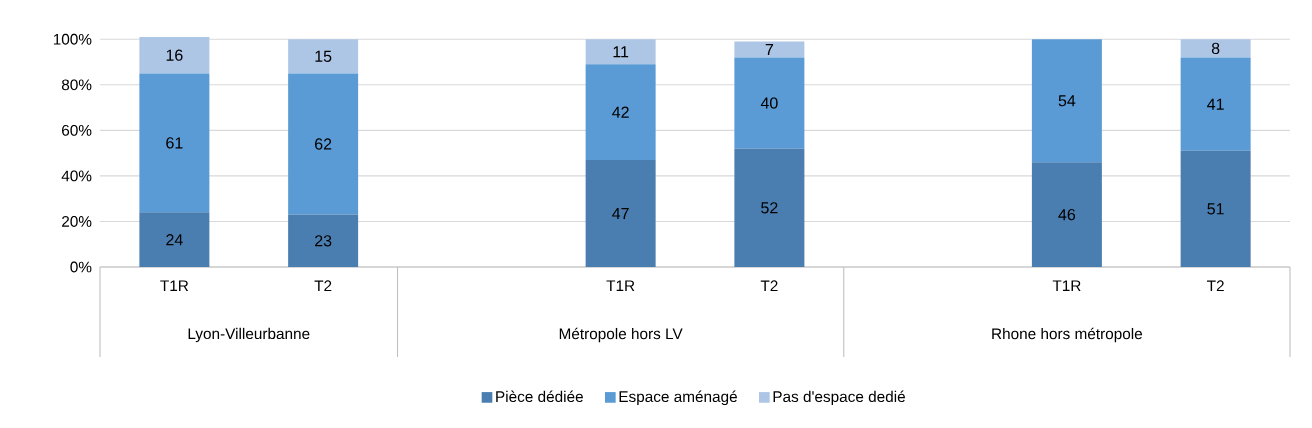  I want to click on data-label: 51, so click(1215, 209).